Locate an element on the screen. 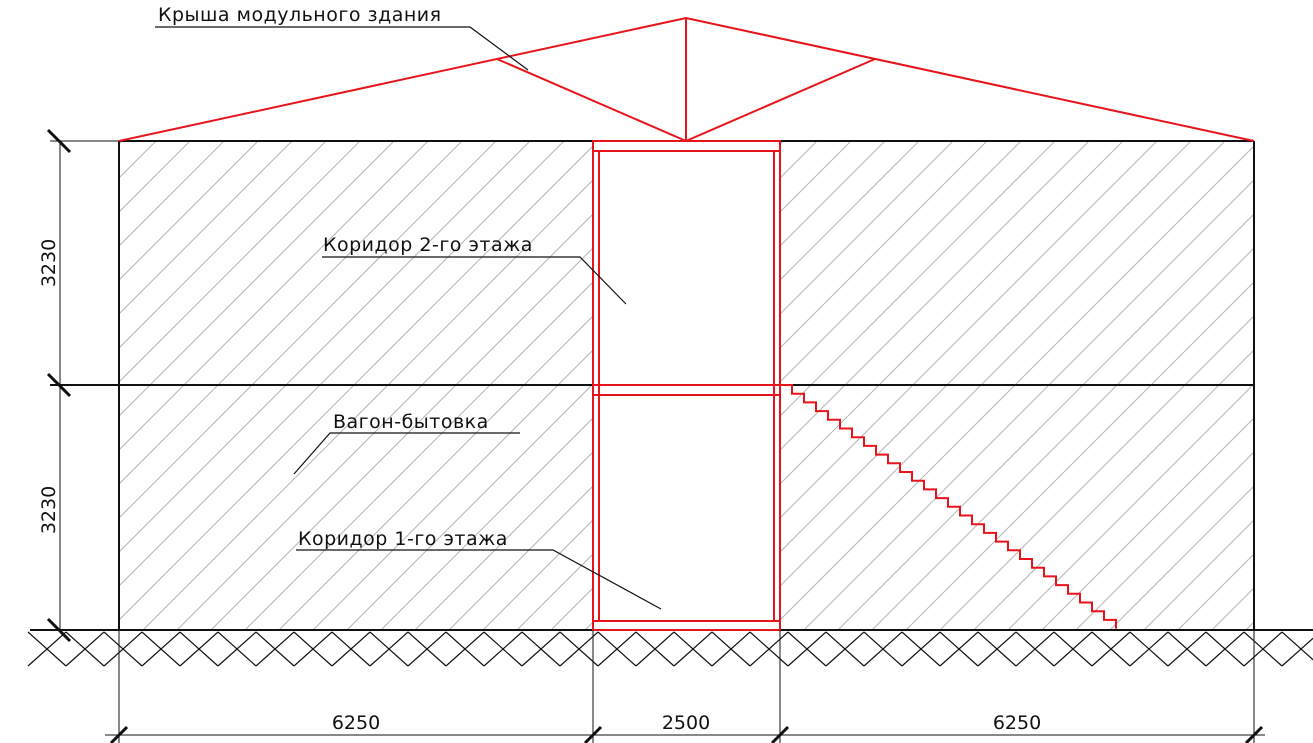  roof-truss is located at coordinates (686, 79).